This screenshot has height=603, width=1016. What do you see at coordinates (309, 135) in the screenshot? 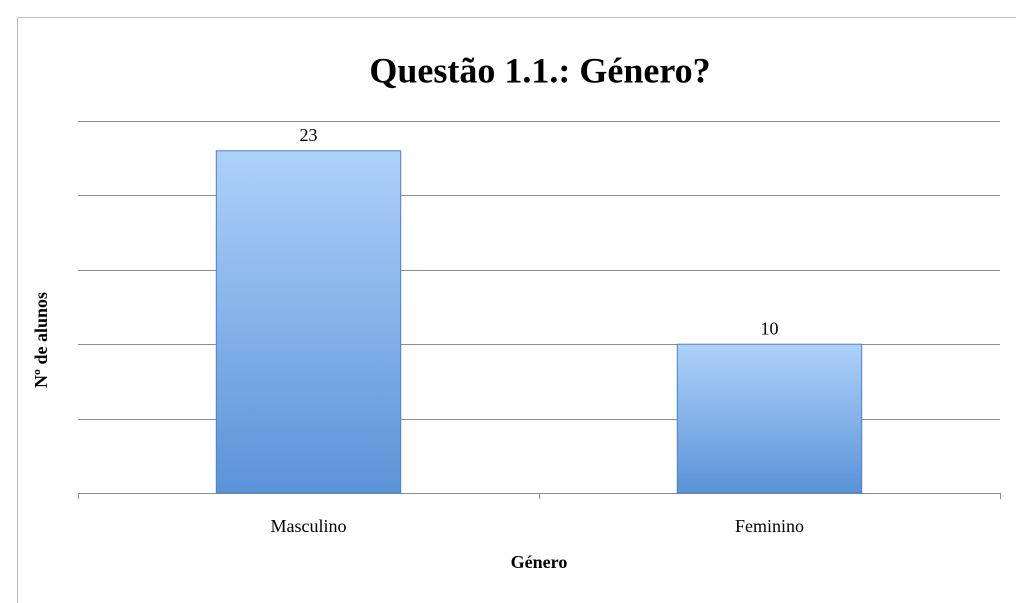
I see `value-label: 23` at bounding box center [309, 135].